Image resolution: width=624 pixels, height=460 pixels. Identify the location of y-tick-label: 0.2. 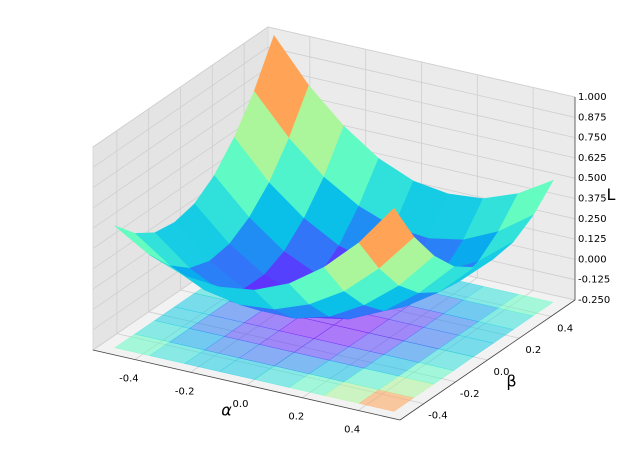
(533, 350).